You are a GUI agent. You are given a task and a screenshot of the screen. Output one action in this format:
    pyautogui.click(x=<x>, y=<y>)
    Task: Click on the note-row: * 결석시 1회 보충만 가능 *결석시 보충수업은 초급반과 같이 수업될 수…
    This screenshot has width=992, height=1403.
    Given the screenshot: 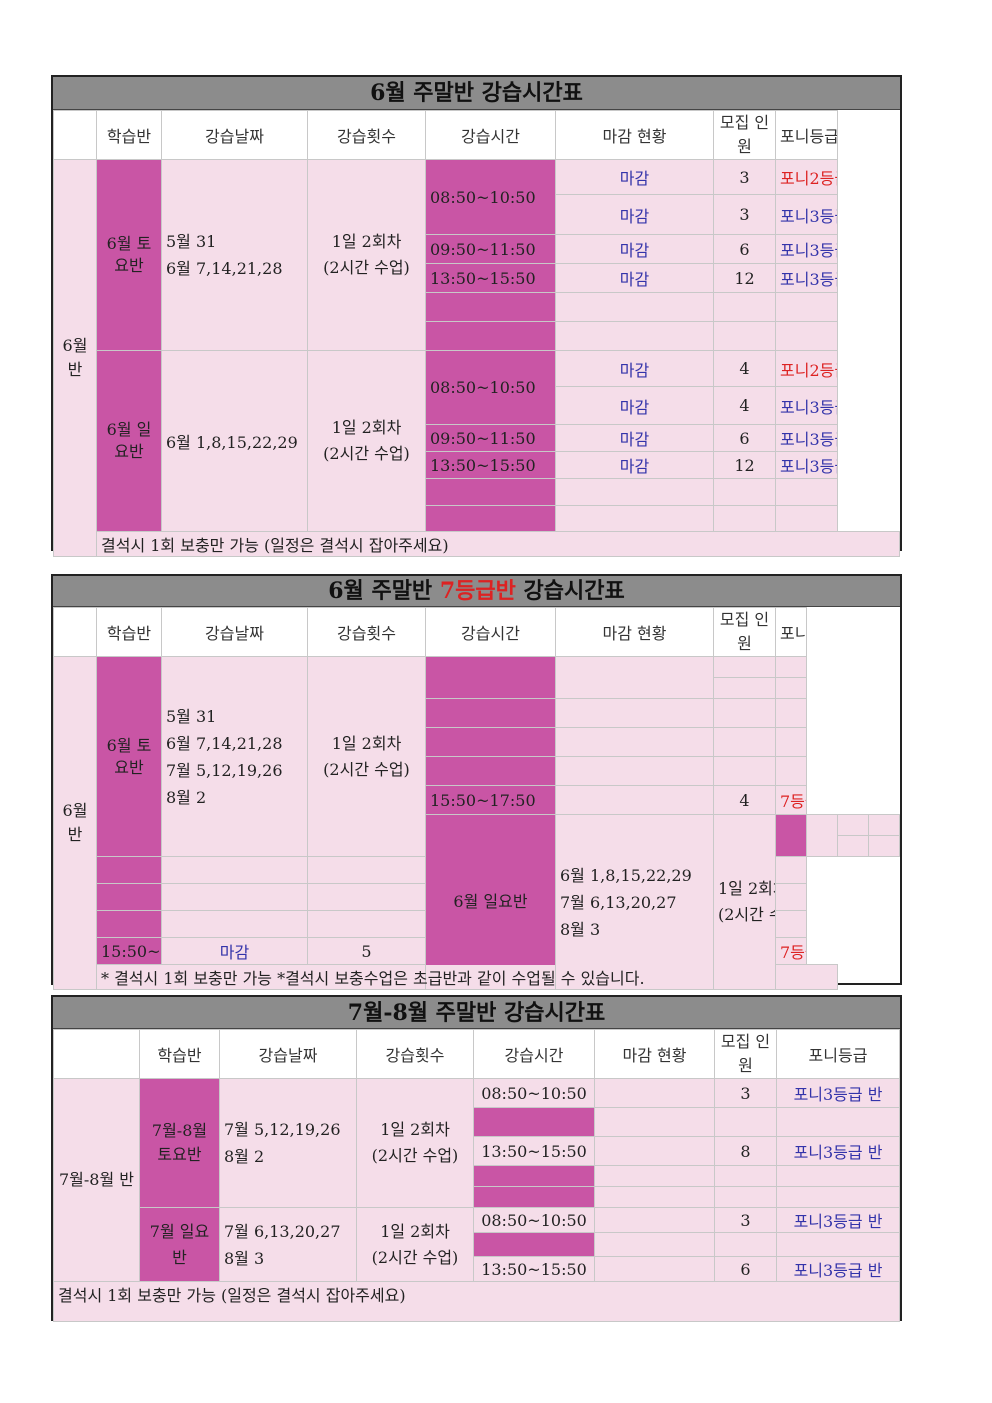 What is the action you would take?
    pyautogui.click(x=477, y=977)
    